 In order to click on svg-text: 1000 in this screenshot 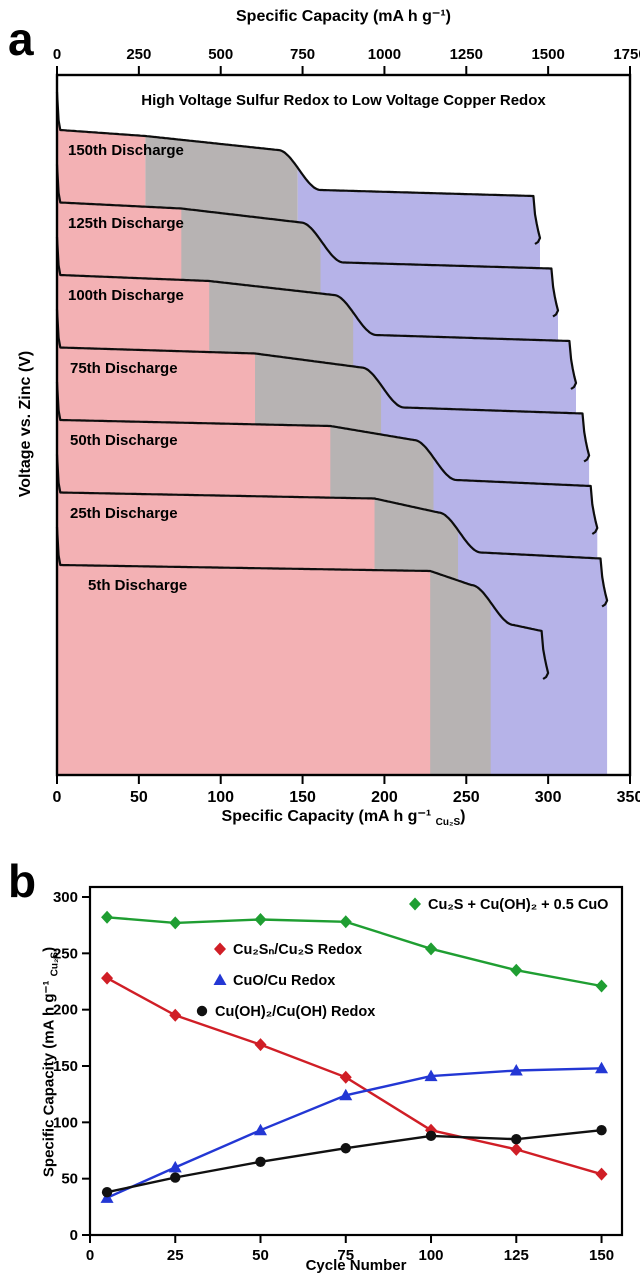, I will do `click(384, 54)`.